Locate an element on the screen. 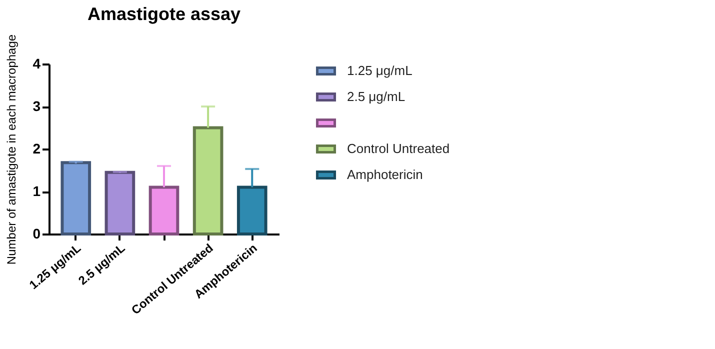 This screenshot has height=349, width=715. legend-label: Amphotericin is located at coordinates (385, 174).